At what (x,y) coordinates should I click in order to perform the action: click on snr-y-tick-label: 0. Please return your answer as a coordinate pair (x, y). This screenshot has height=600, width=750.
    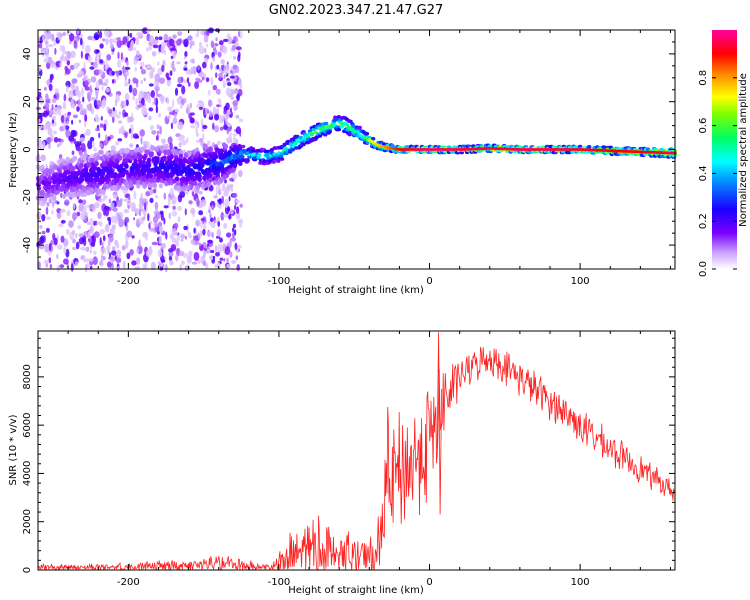
    Looking at the image, I should click on (27, 570).